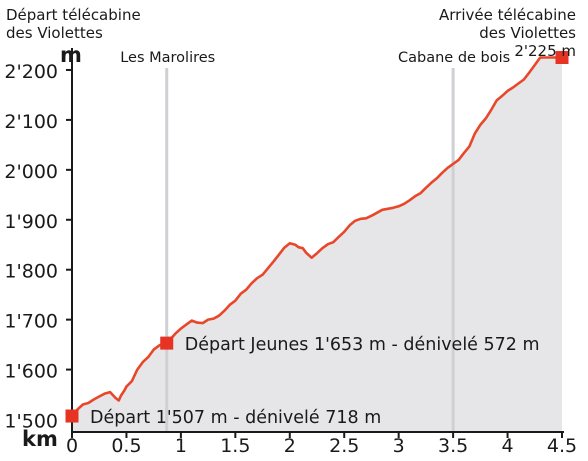 The height and width of the screenshot is (461, 588). Describe the element at coordinates (545, 51) in the screenshot. I see `end-annotation-line-3: 2'225 m` at that location.